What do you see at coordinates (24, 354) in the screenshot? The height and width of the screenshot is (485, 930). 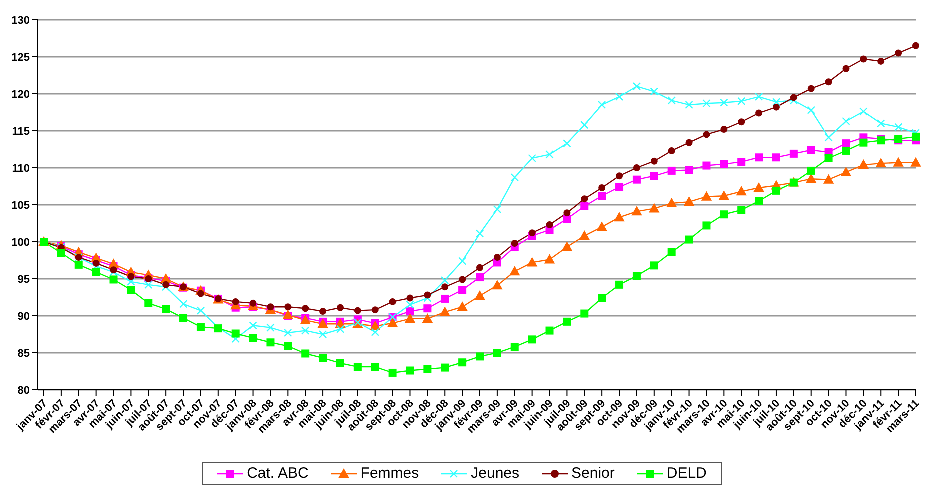 I see `y-tick-label: 85` at bounding box center [24, 354].